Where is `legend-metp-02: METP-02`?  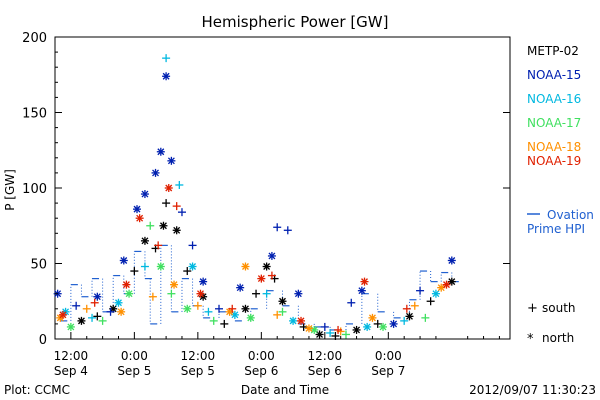 legend-metp-02: METP-02 is located at coordinates (553, 51).